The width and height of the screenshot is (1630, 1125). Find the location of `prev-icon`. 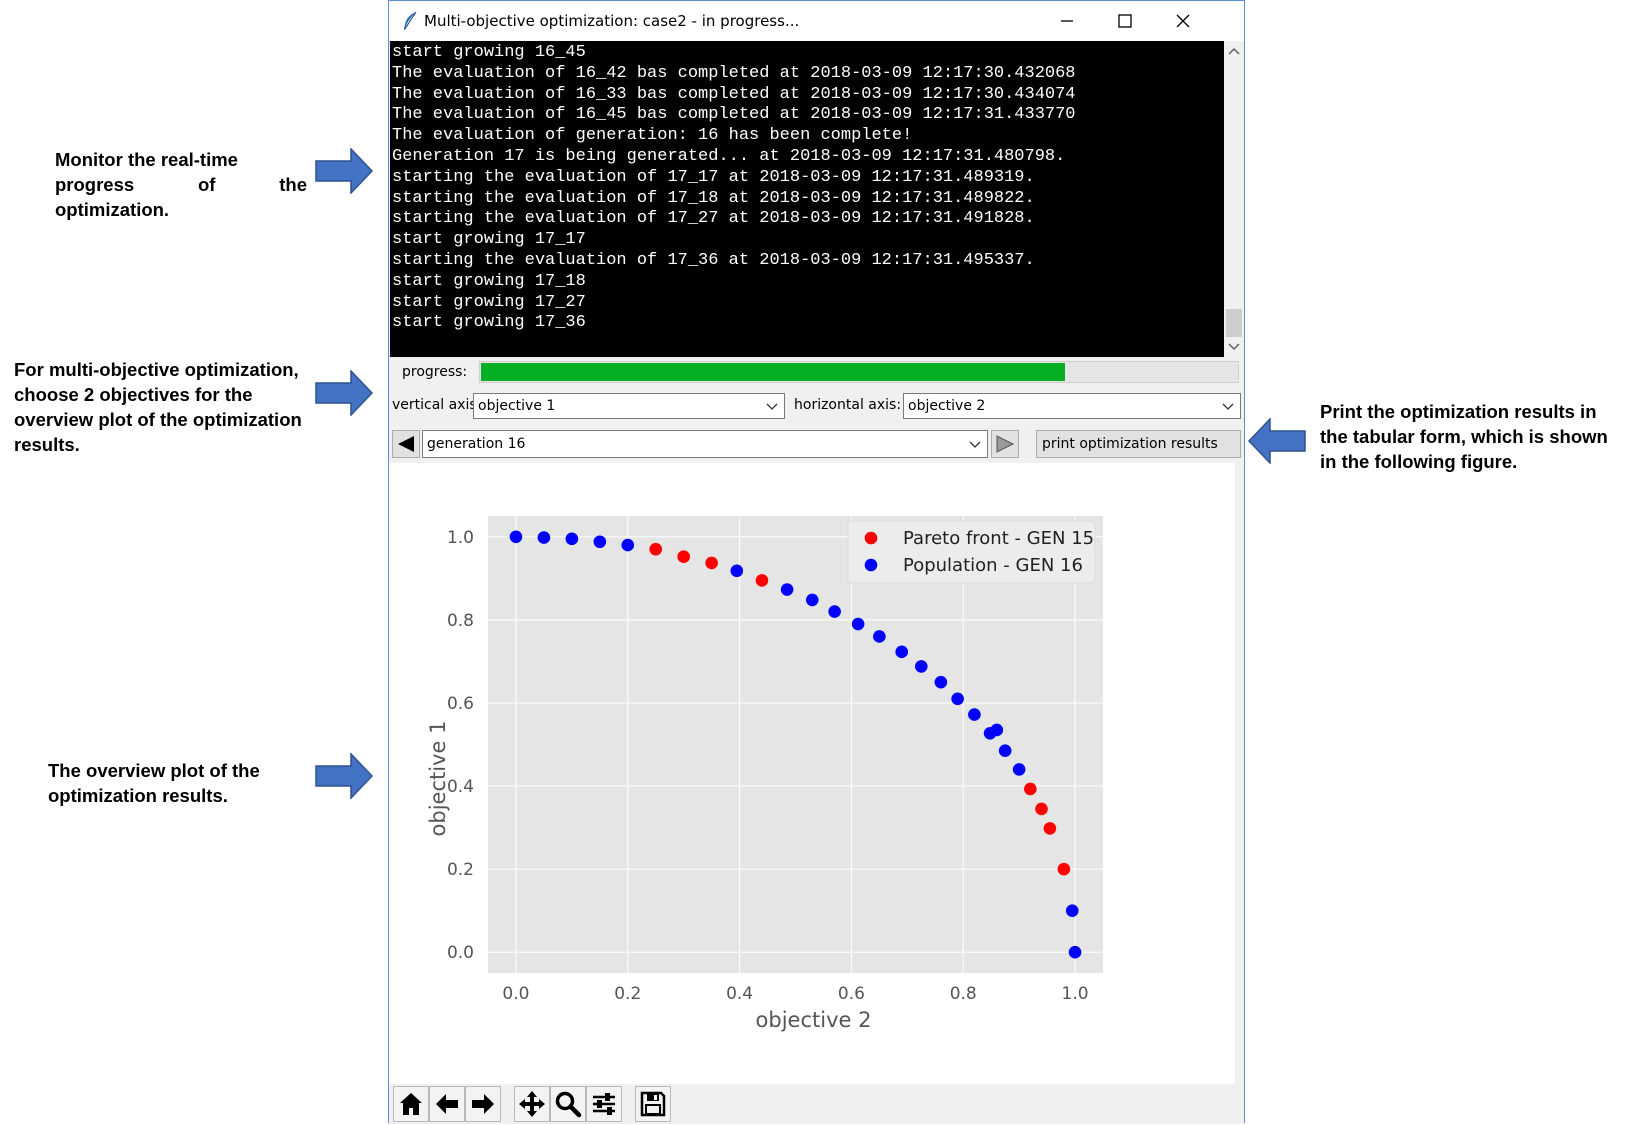

prev-icon is located at coordinates (406, 444).